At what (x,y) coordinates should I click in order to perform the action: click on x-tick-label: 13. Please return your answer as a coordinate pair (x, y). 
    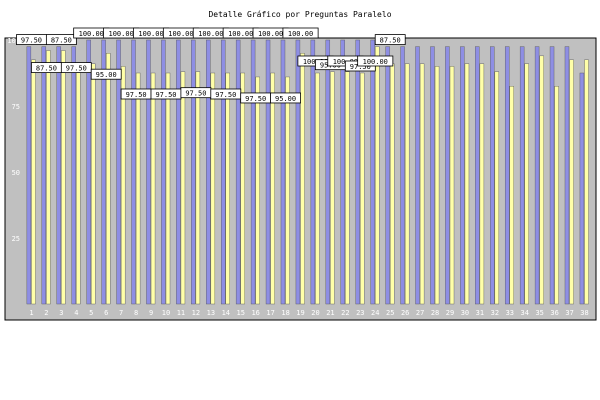
    Looking at the image, I should click on (211, 313).